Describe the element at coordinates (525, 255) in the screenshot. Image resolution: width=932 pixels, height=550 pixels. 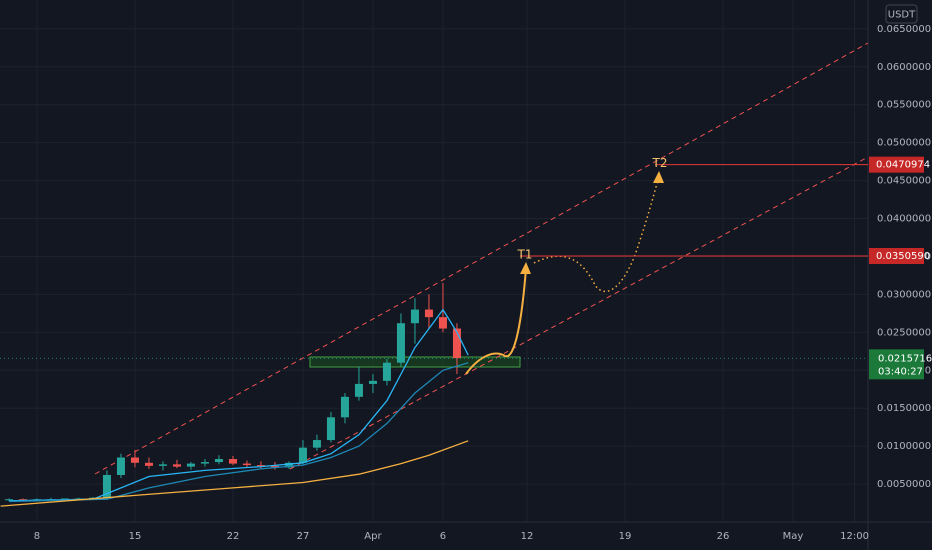
I see `target-name: T1` at that location.